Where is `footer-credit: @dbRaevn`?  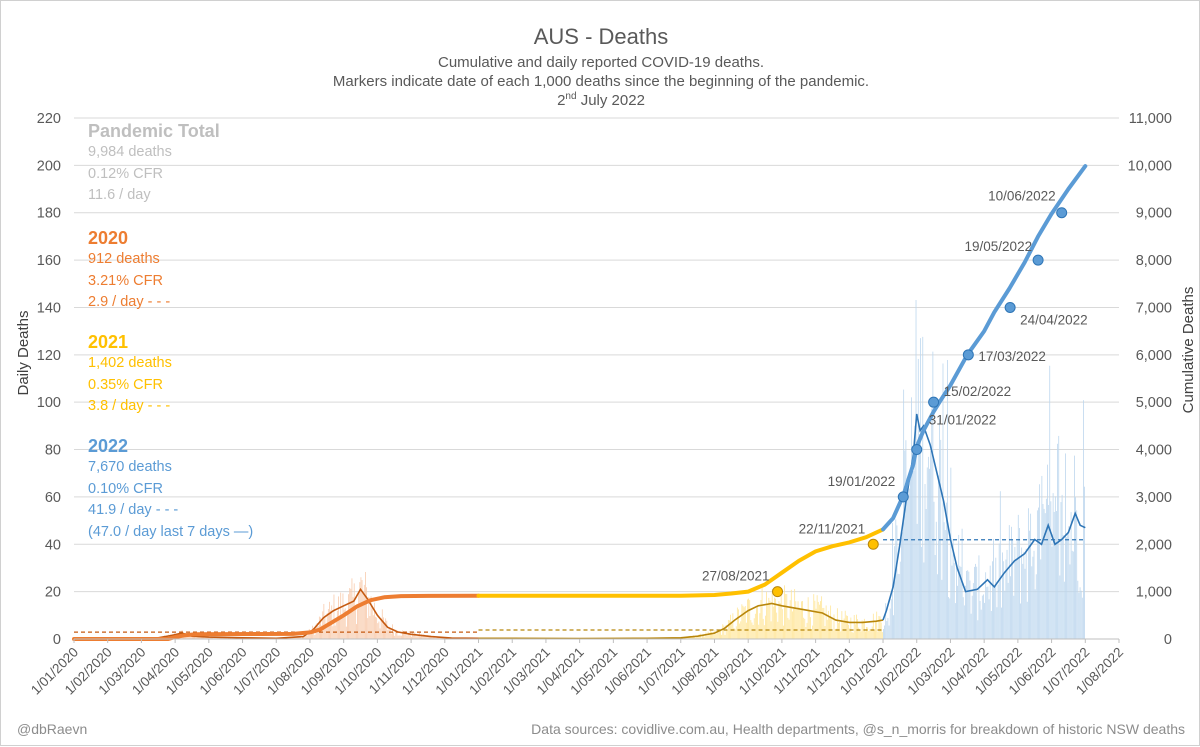 footer-credit: @dbRaevn is located at coordinates (52, 729).